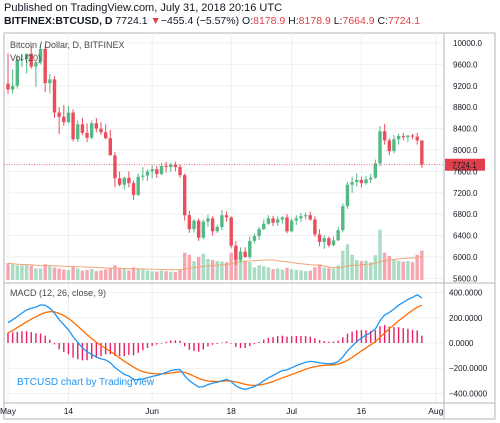  I want to click on macd-tick-label: 400.0000, so click(466, 293).